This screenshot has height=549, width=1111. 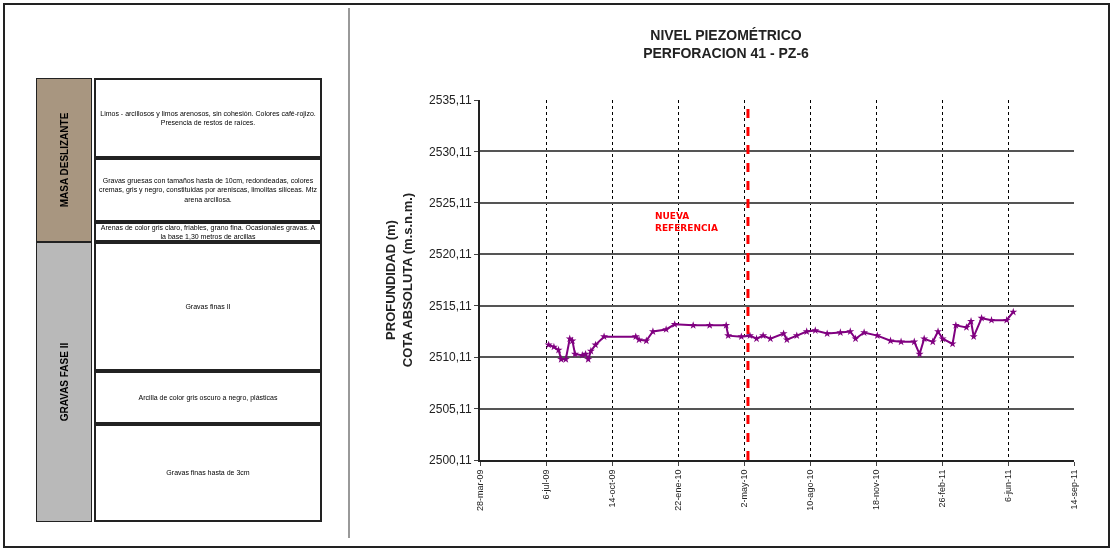 I want to click on y-tick-label: 2535,11, so click(x=450, y=100).